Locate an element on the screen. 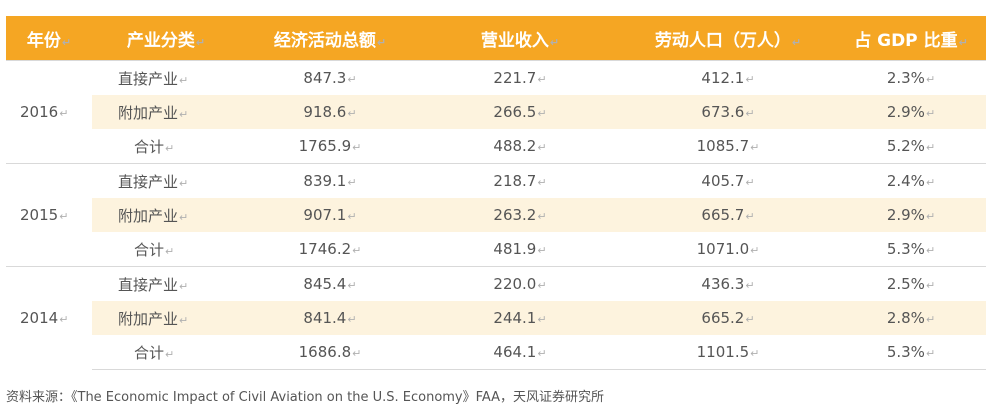  cell-economic-total: 841.4↵ is located at coordinates (330, 318).